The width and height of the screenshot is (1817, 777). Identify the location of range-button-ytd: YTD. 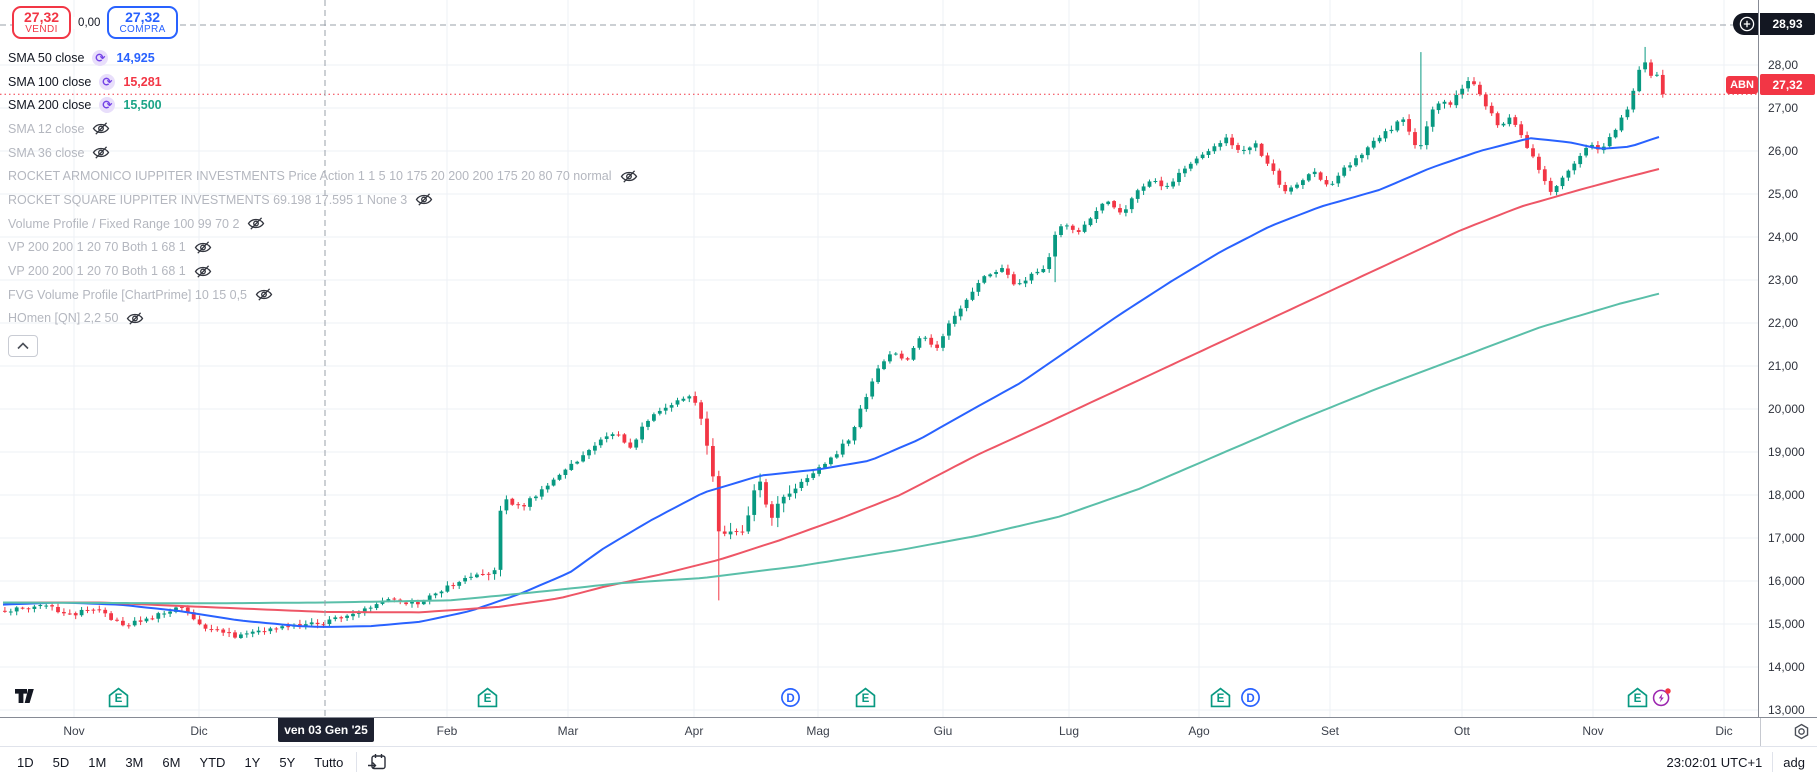
(212, 762).